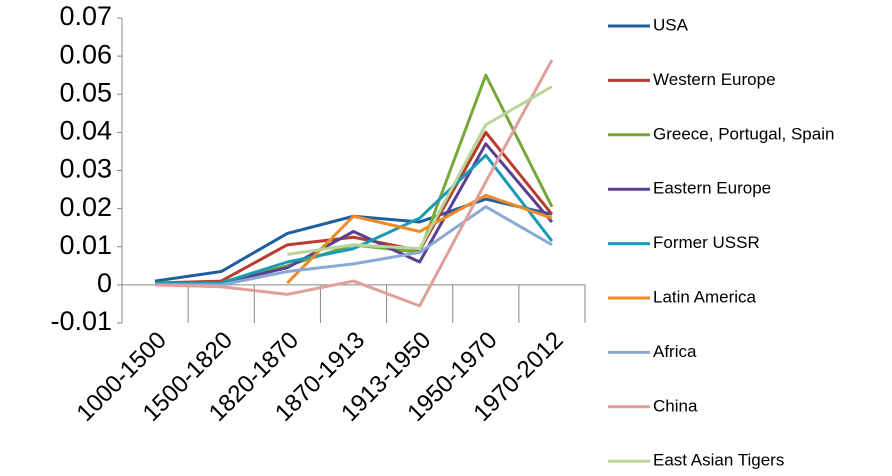 The height and width of the screenshot is (476, 892). Describe the element at coordinates (718, 460) in the screenshot. I see `legend-label: East Asian Tigers` at that location.